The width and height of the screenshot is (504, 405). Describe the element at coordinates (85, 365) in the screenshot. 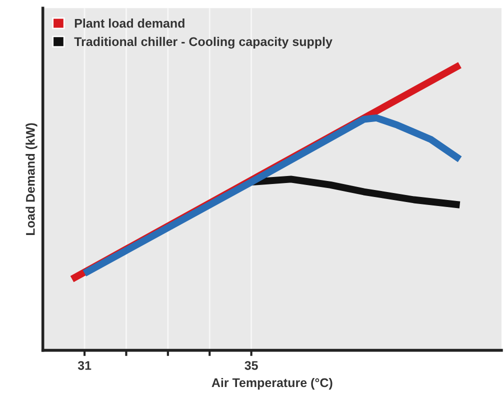

I see `x-tick-label: 31` at that location.